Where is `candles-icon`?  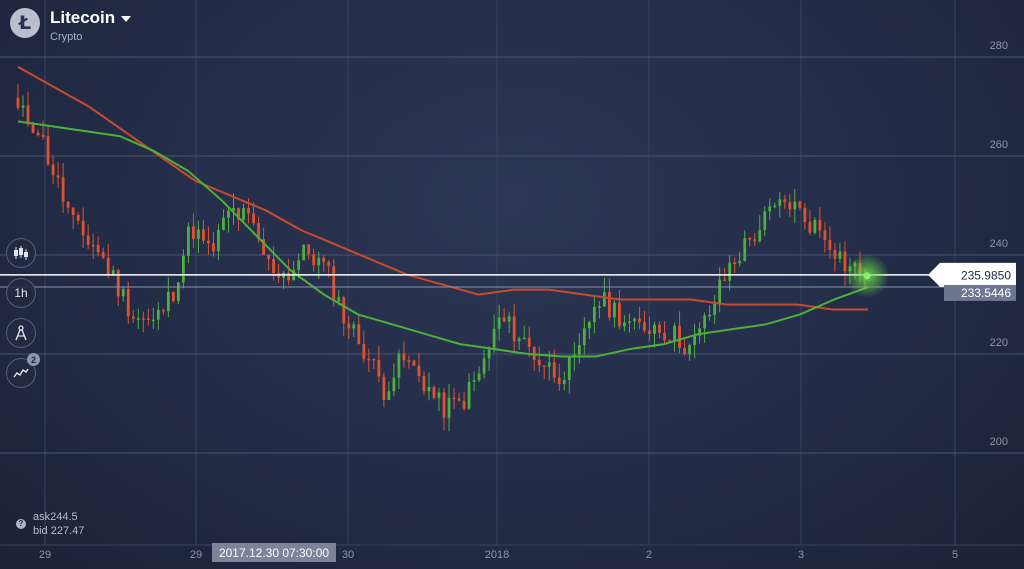
candles-icon is located at coordinates (21, 253).